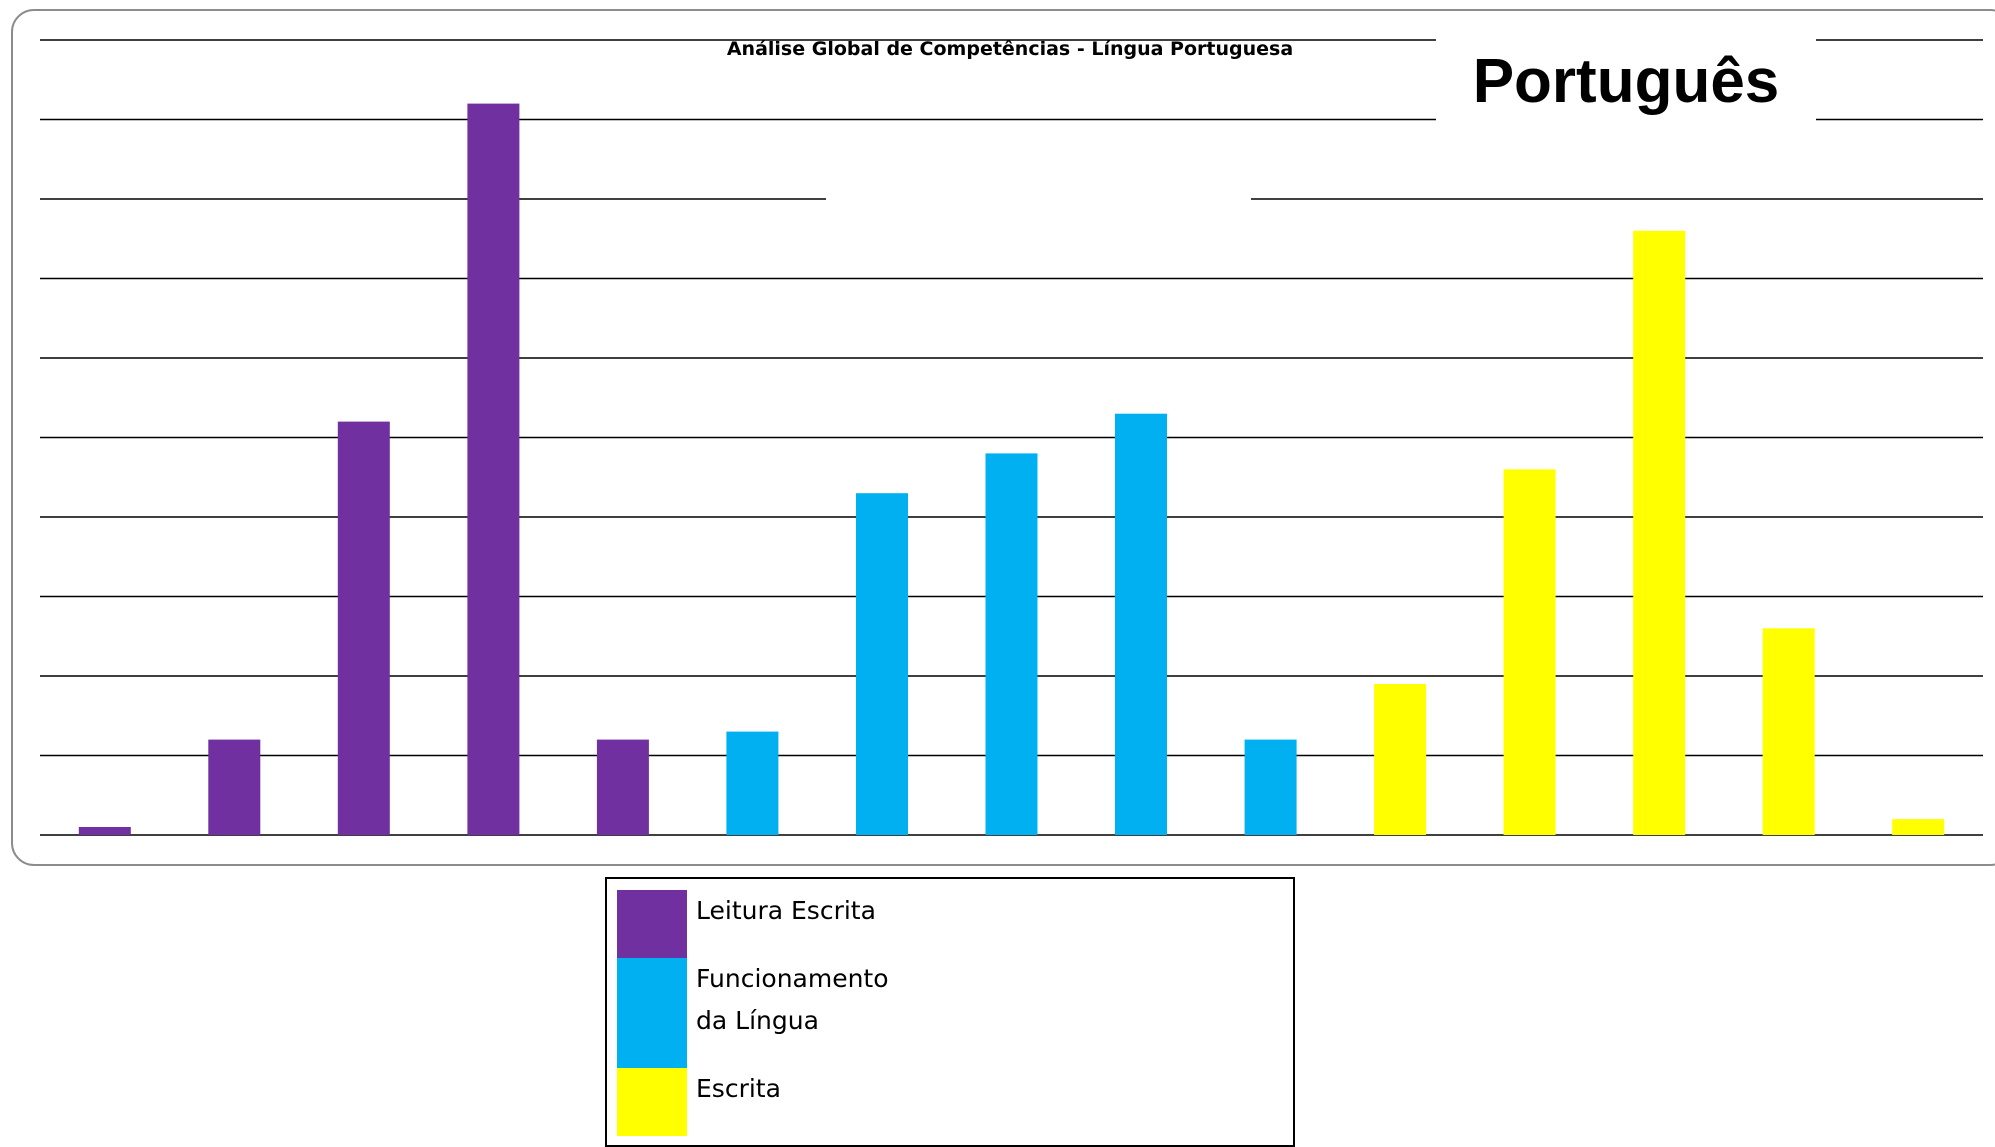  What do you see at coordinates (652, 1013) in the screenshot?
I see `legend-swatch-funcionamento-da-lingua` at bounding box center [652, 1013].